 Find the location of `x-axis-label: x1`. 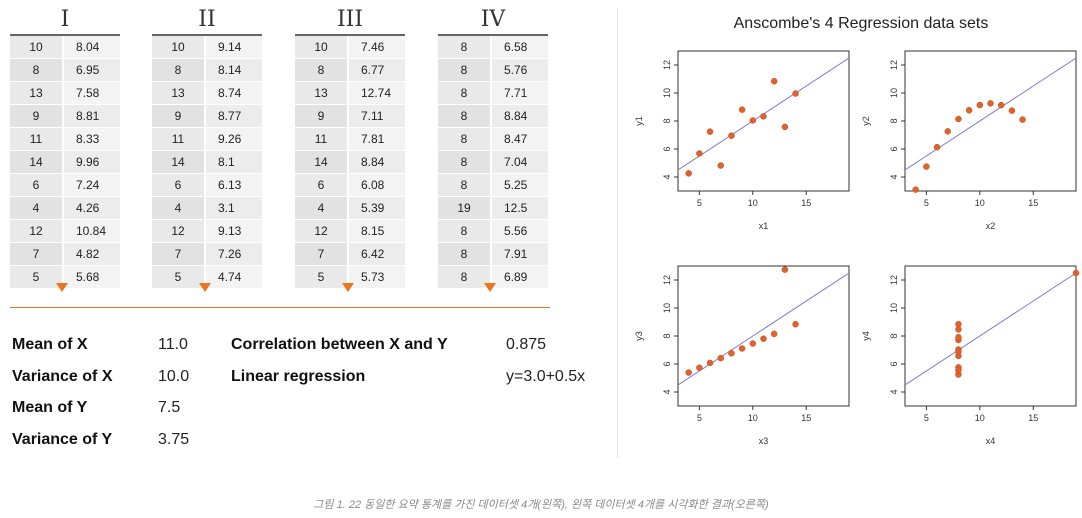

x-axis-label: x1 is located at coordinates (764, 226).